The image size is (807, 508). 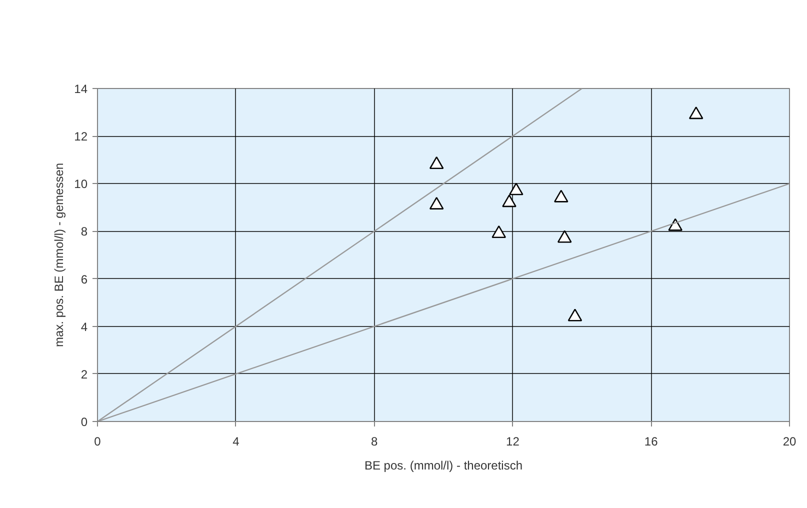 I want to click on y-tick-label: 6, so click(x=84, y=279).